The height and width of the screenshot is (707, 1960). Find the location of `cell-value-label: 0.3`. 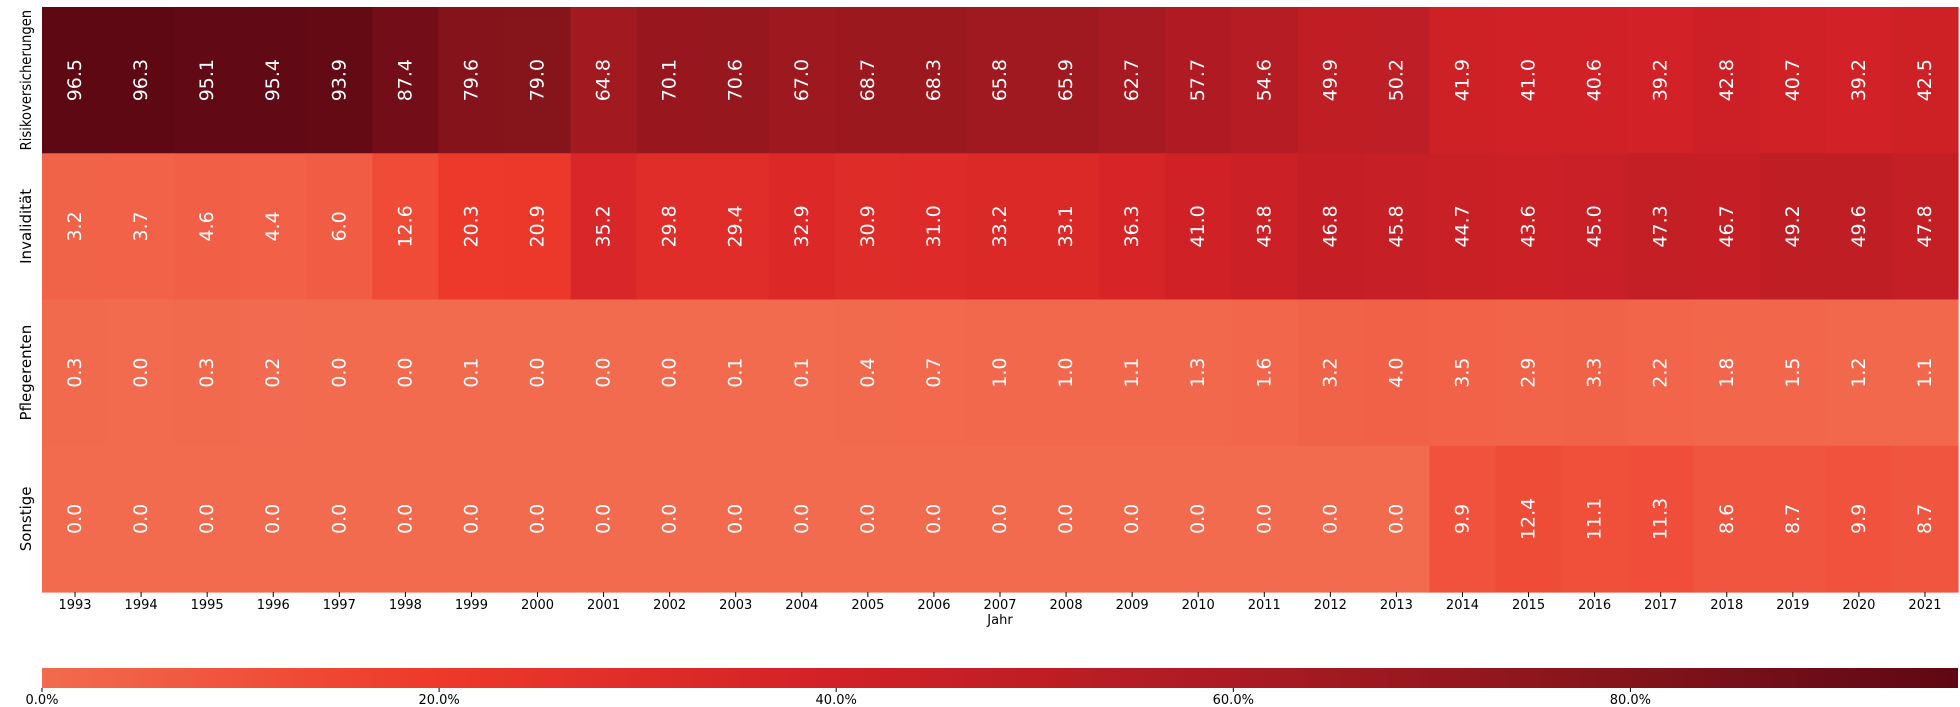

cell-value-label: 0.3 is located at coordinates (75, 373).